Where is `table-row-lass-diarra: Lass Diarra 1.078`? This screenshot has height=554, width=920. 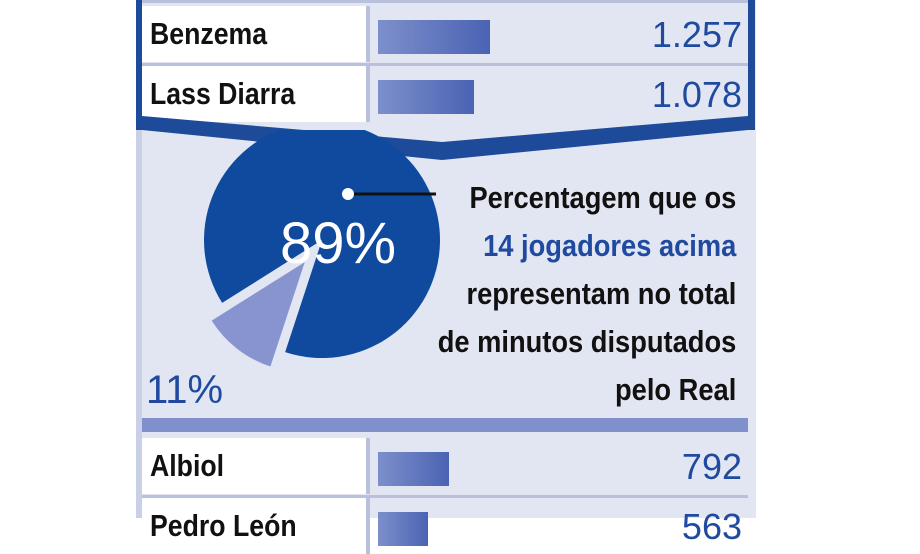
table-row-lass-diarra: Lass Diarra 1.078 is located at coordinates (445, 94).